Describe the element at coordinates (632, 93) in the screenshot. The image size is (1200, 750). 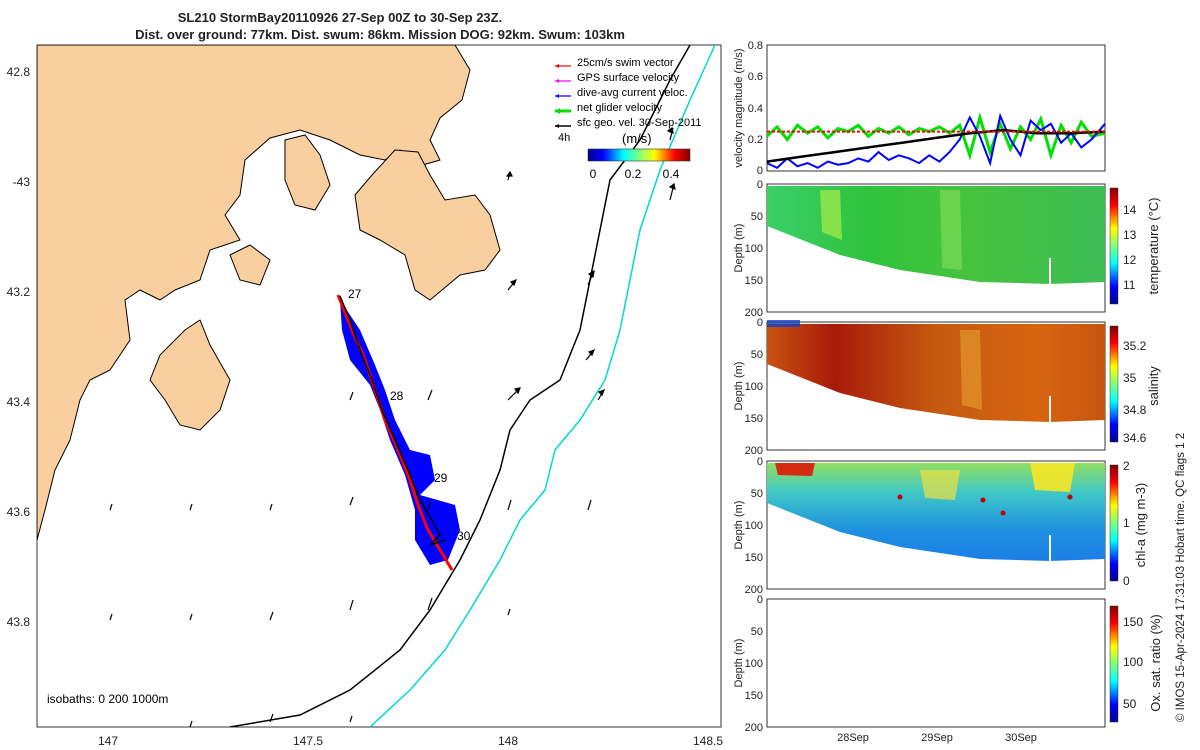
I see `svg-text: dive-avg current veloc.` at that location.